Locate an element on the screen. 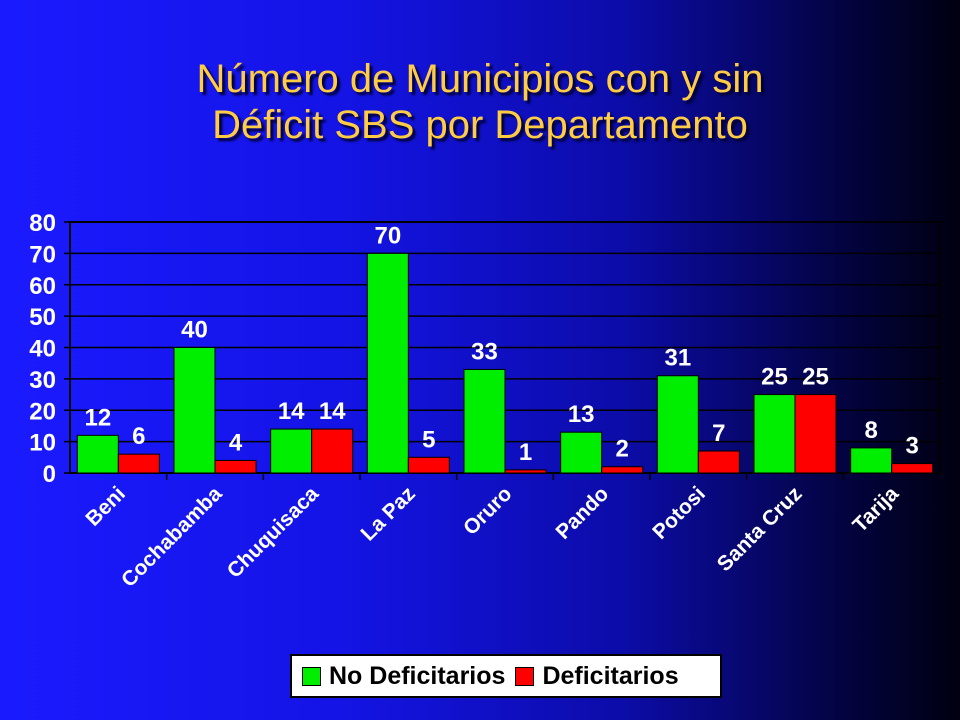 The width and height of the screenshot is (960, 720). data-label: 33 is located at coordinates (484, 351).